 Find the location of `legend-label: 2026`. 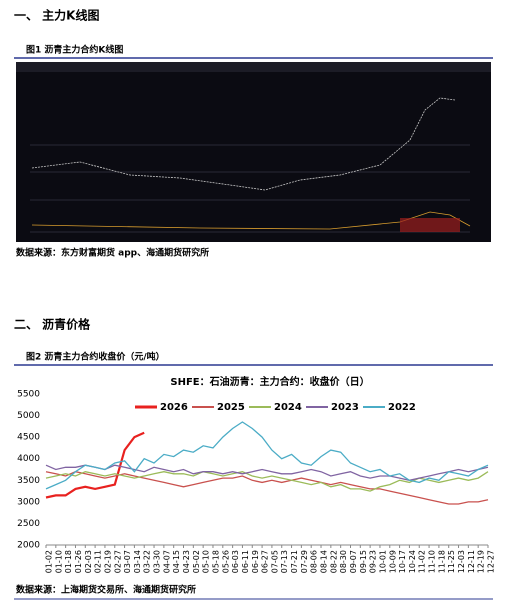

legend-label: 2026 is located at coordinates (174, 407).